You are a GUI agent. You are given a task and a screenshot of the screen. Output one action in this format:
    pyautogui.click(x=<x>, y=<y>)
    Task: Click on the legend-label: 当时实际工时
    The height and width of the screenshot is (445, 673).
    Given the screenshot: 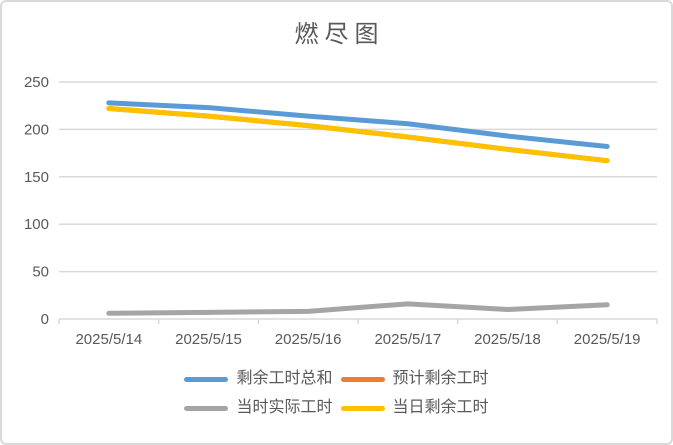 What is the action you would take?
    pyautogui.click(x=284, y=407)
    